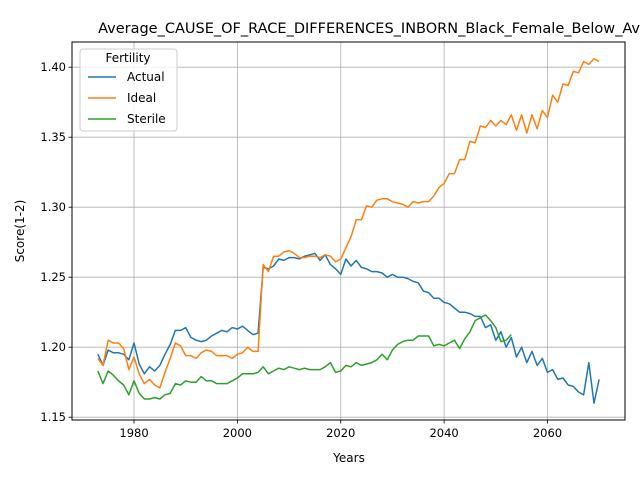  I want to click on y-axis: 1.15 1.20 1.25 1.30 1.35 1.40, so click(56, 242).